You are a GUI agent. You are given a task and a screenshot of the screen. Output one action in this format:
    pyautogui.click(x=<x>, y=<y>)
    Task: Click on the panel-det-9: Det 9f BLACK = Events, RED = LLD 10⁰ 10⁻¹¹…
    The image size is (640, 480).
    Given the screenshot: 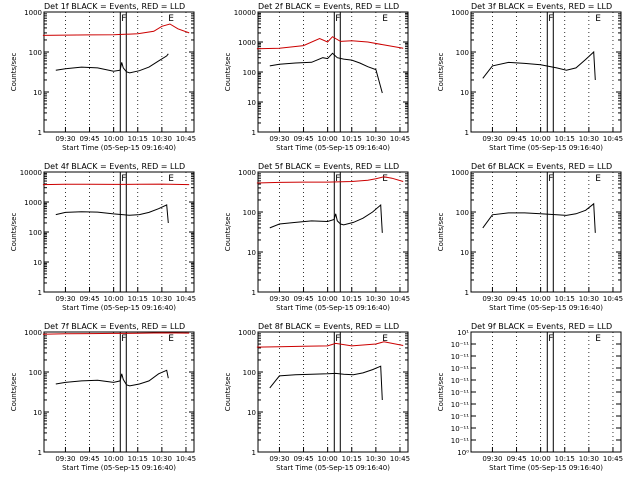 What is the action you would take?
    pyautogui.click(x=530, y=397)
    